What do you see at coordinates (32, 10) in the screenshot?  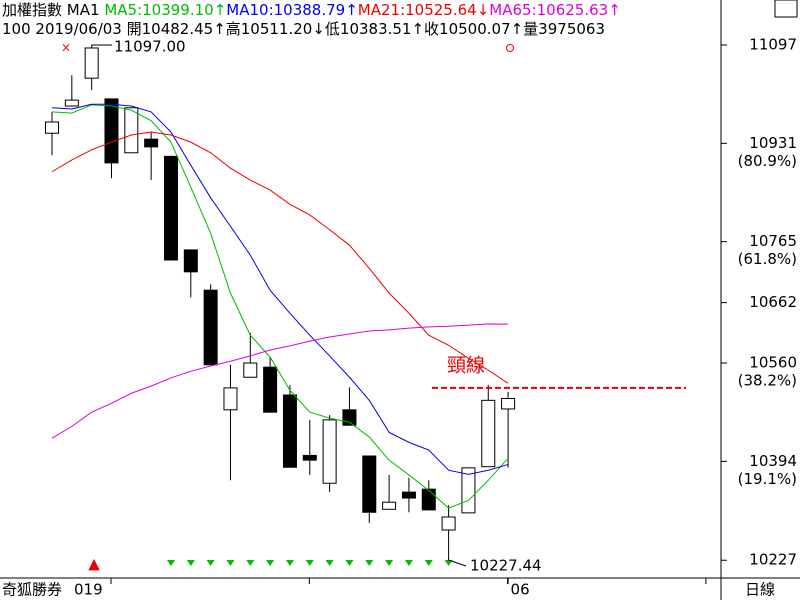 I see `title: 加權指數` at bounding box center [32, 10].